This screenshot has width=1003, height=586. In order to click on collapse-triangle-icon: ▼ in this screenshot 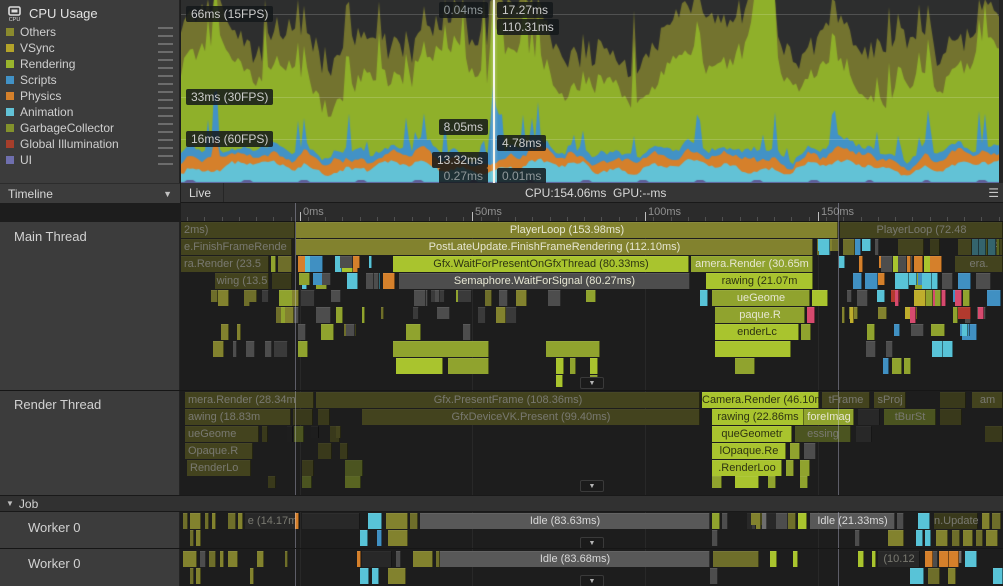, I will do `click(10, 503)`.